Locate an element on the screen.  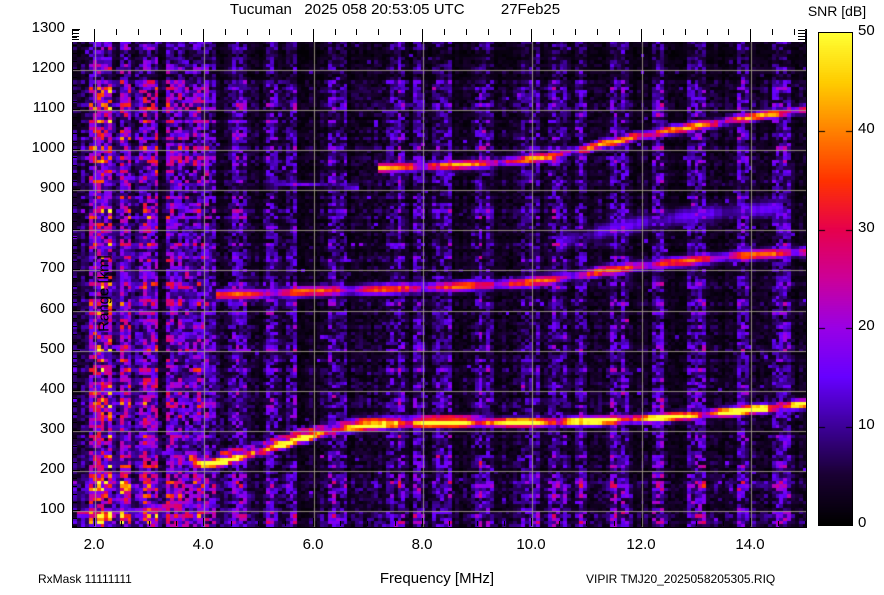
y-tick-label: 400 is located at coordinates (52, 388).